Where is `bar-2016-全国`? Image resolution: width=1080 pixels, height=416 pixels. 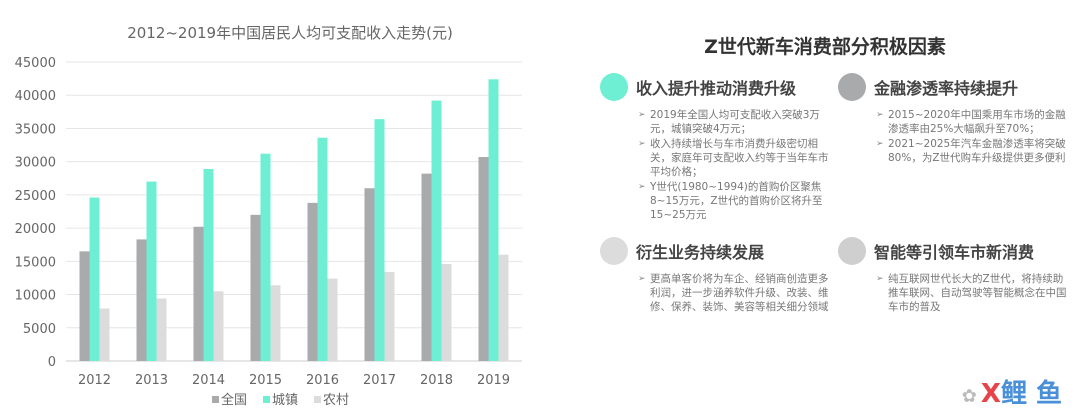 bar-2016-全国 is located at coordinates (312, 281).